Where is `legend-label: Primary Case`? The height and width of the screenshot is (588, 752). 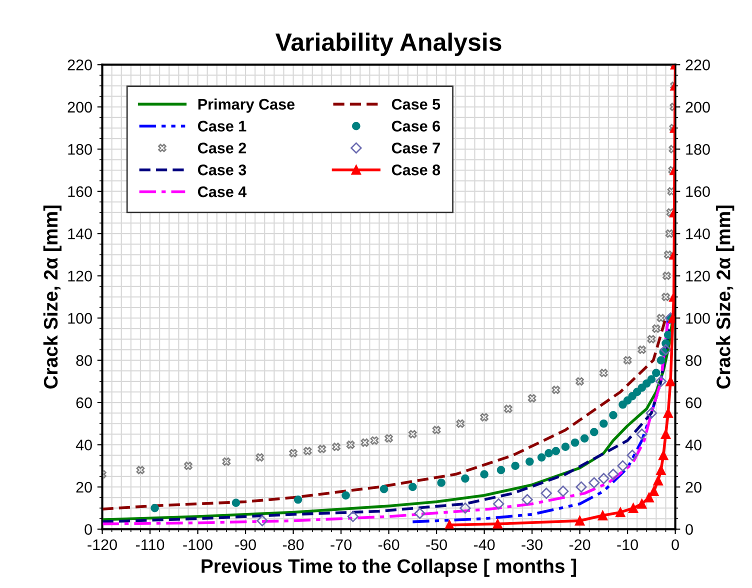 legend-label: Primary Case is located at coordinates (246, 105).